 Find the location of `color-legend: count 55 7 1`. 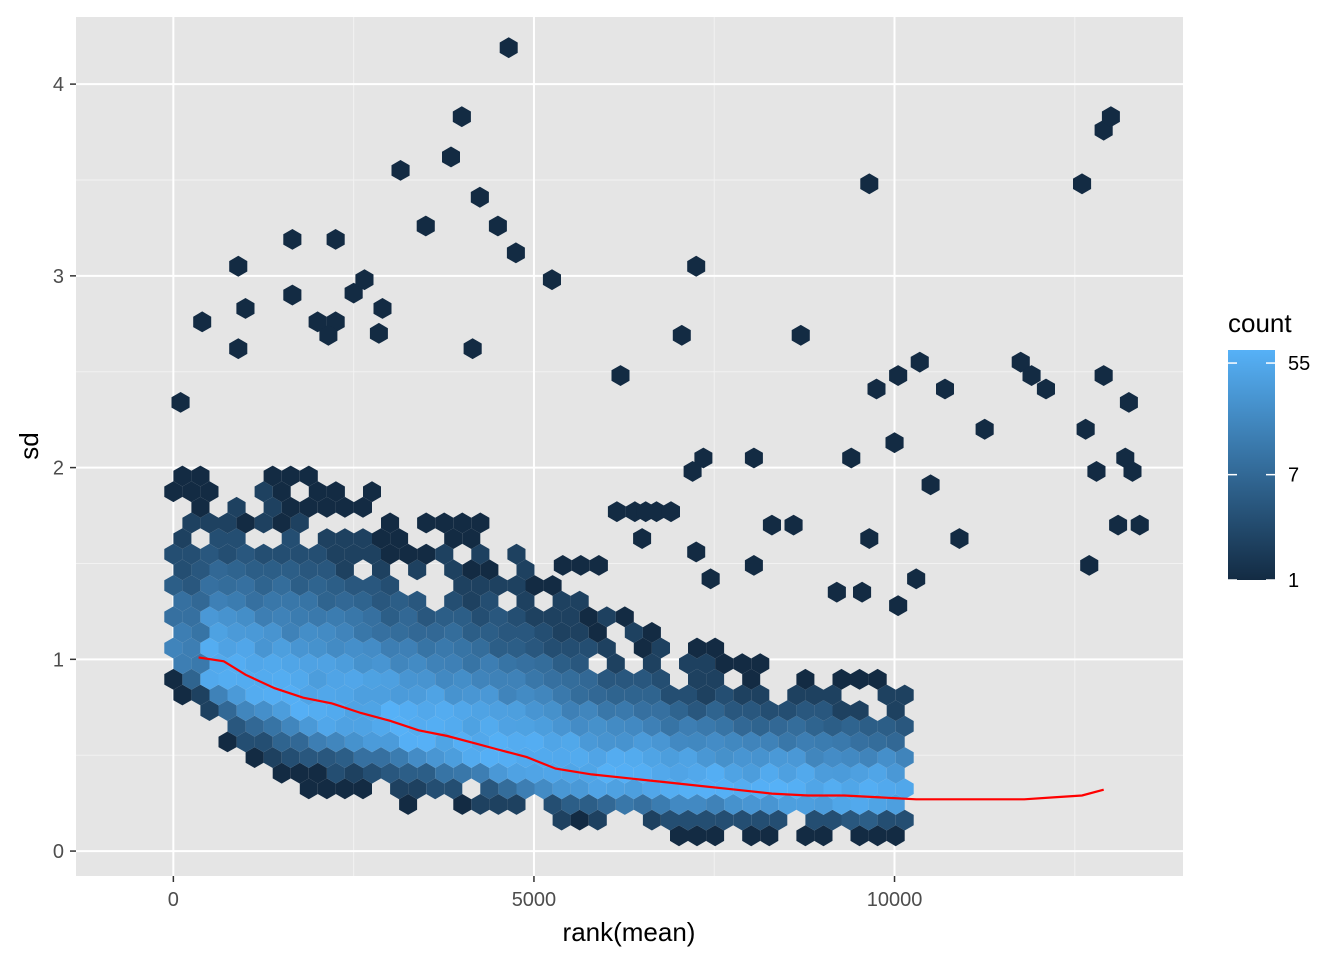

color-legend: count 55 7 1 is located at coordinates (1269, 450).